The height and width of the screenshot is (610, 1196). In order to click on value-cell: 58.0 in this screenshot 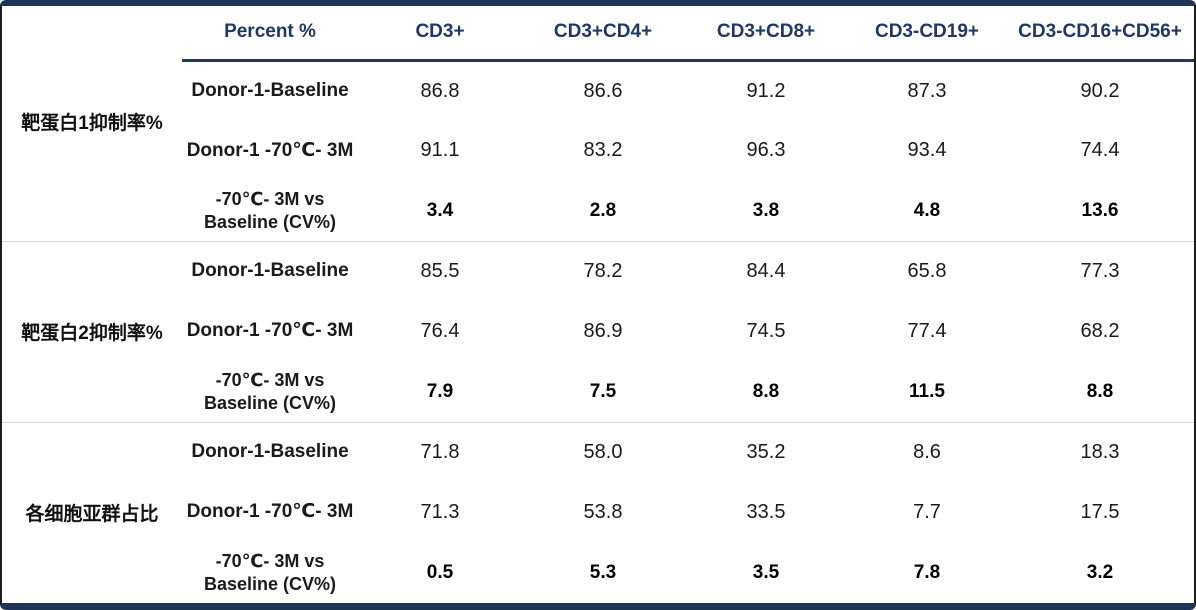, I will do `click(603, 452)`.